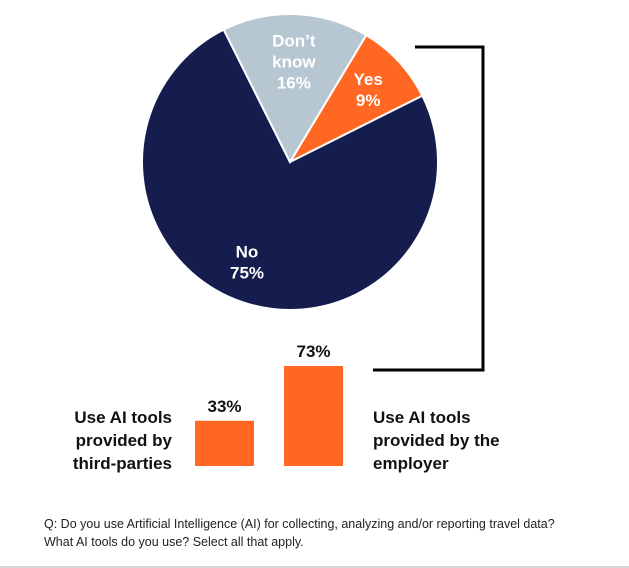  I want to click on pie-value-label: 9%, so click(368, 100).